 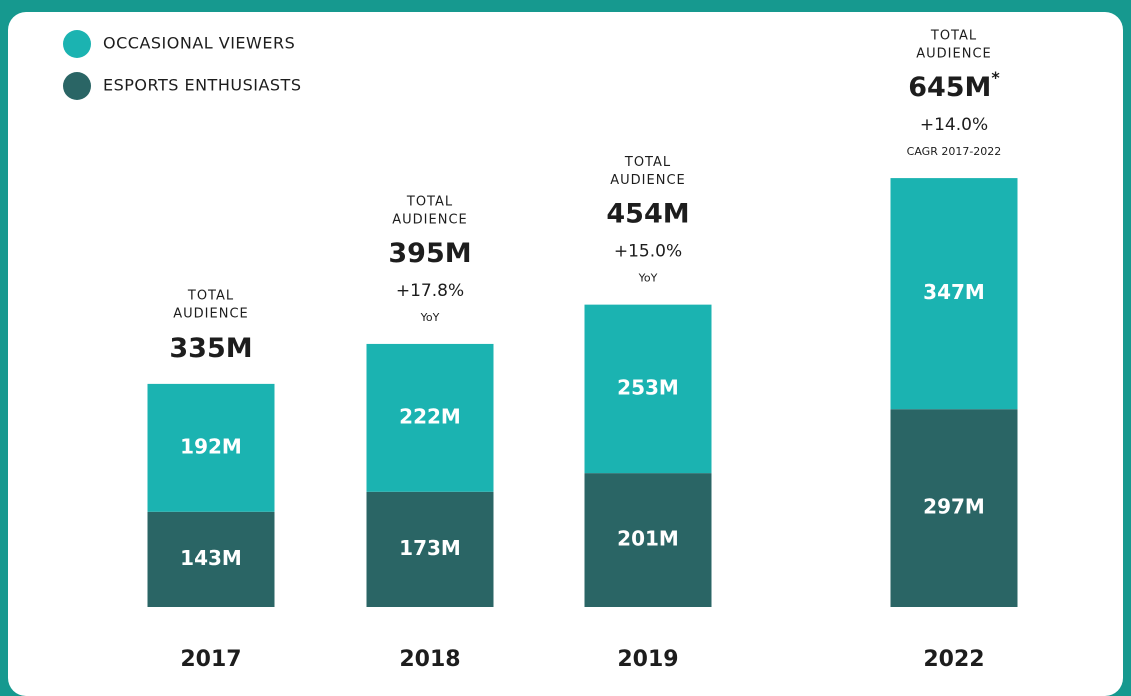 I want to click on legend-label: ESPORTS ENTHUSIASTS, so click(x=202, y=85).